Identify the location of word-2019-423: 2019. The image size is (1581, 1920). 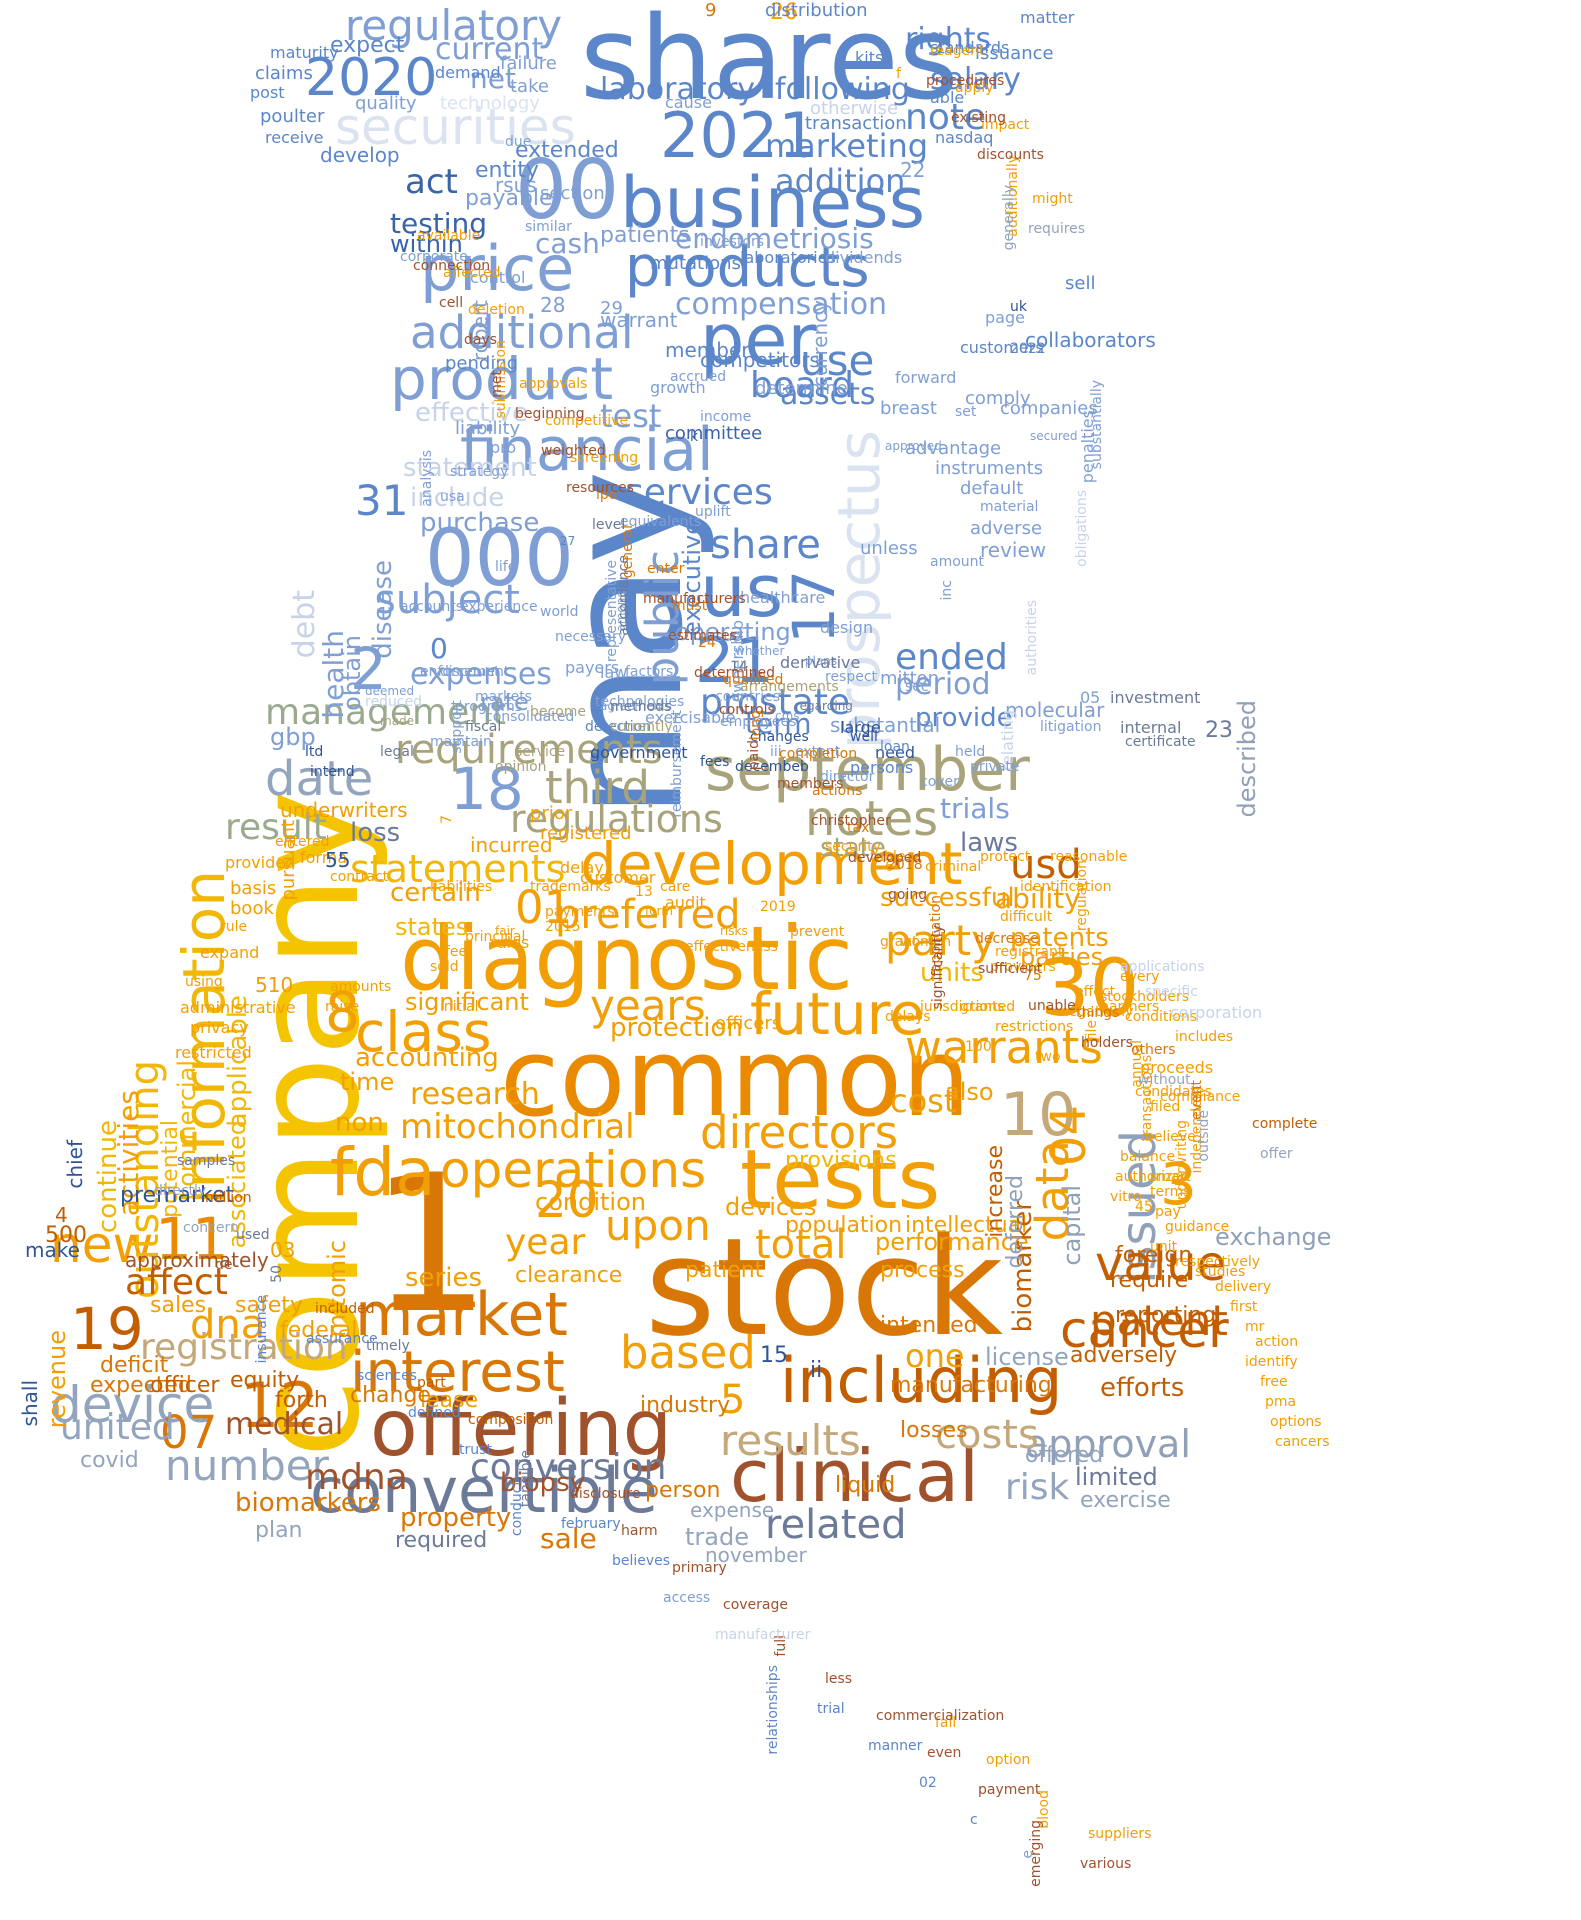
(778, 907).